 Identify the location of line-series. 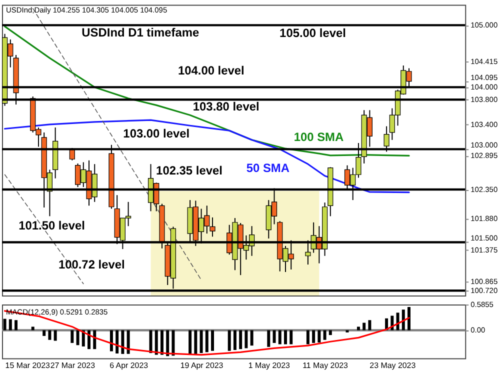
(207, 333).